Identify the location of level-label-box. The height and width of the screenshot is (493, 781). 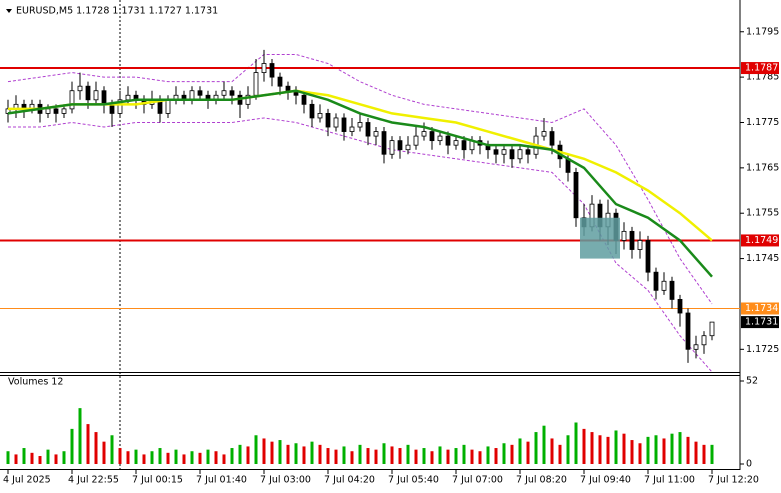
(760, 240).